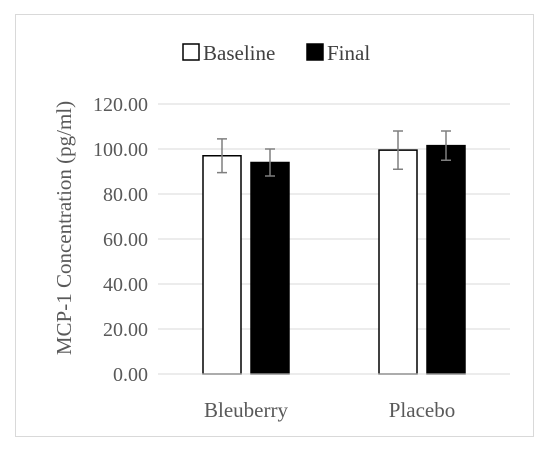  What do you see at coordinates (120, 150) in the screenshot?
I see `y-tick-label: 100.00` at bounding box center [120, 150].